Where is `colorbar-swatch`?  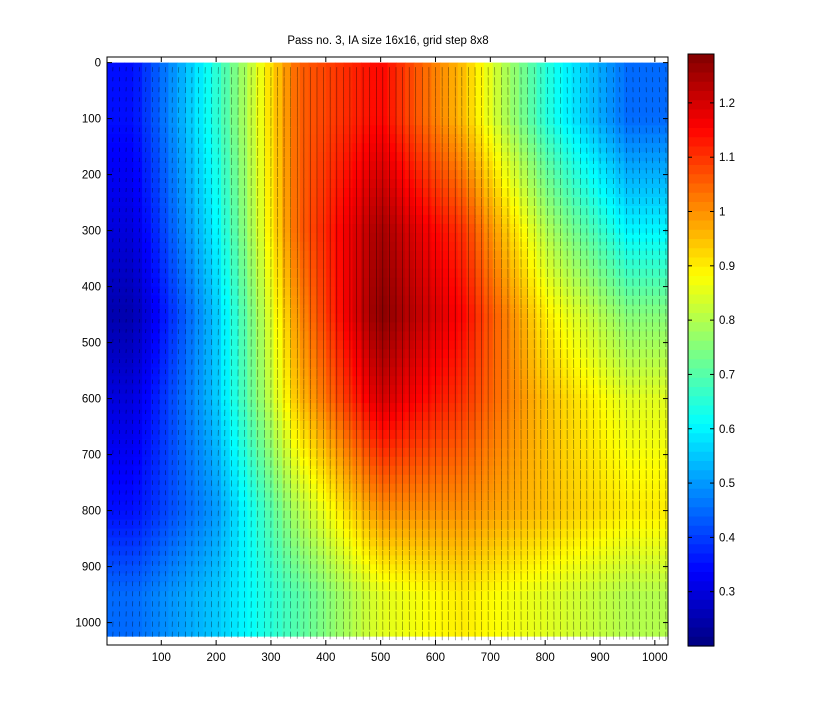
colorbar-swatch is located at coordinates (701, 105).